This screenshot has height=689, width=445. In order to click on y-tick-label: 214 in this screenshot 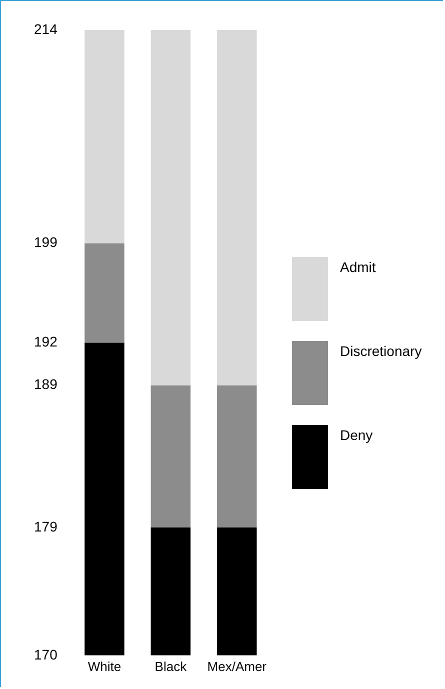, I will do `click(46, 28)`.